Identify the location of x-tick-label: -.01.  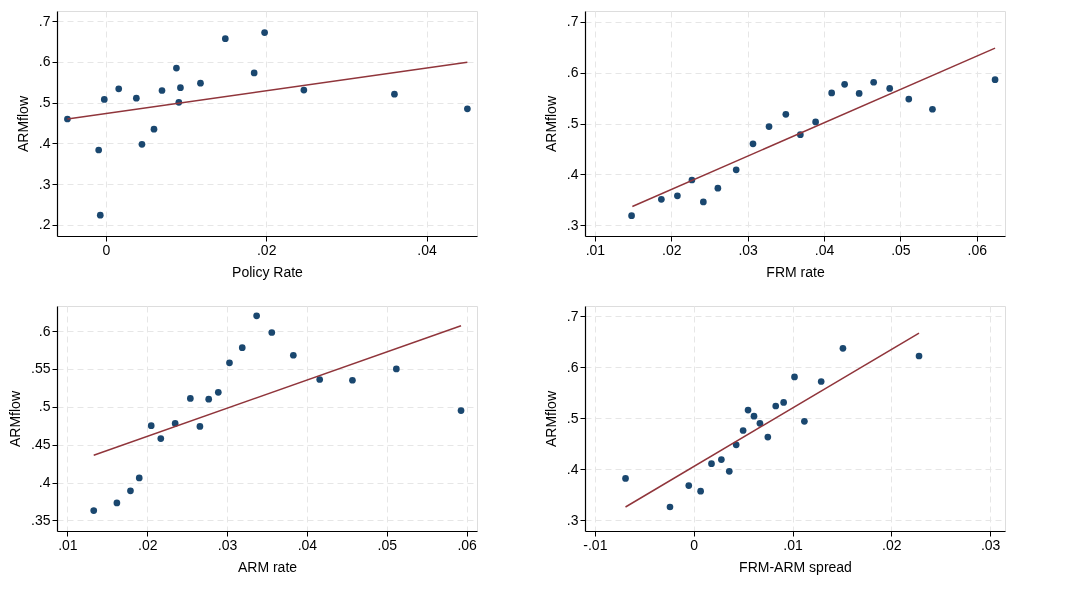
(595, 544).